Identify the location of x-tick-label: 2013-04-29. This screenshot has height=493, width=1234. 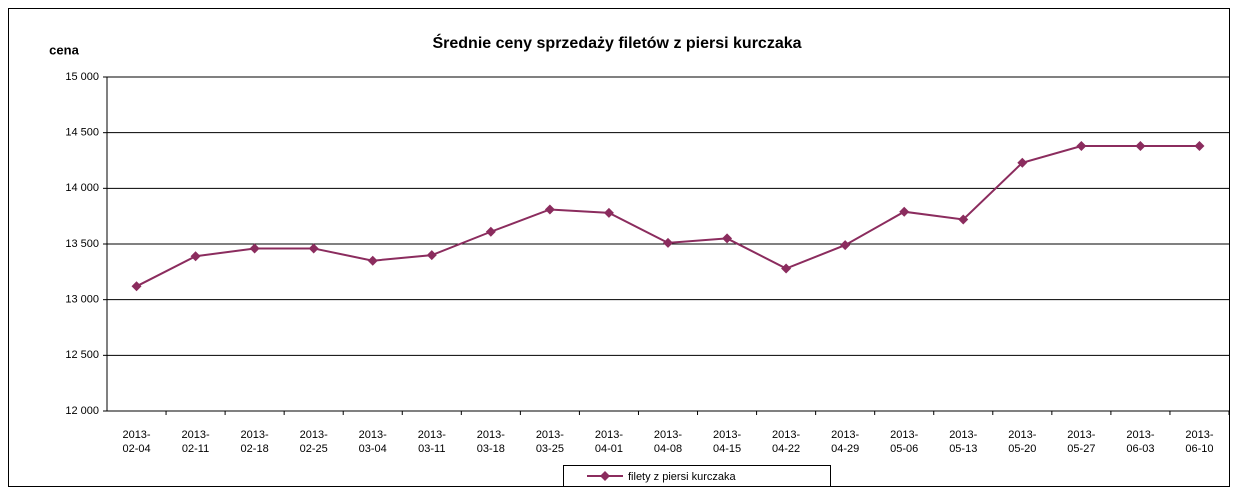
(845, 442).